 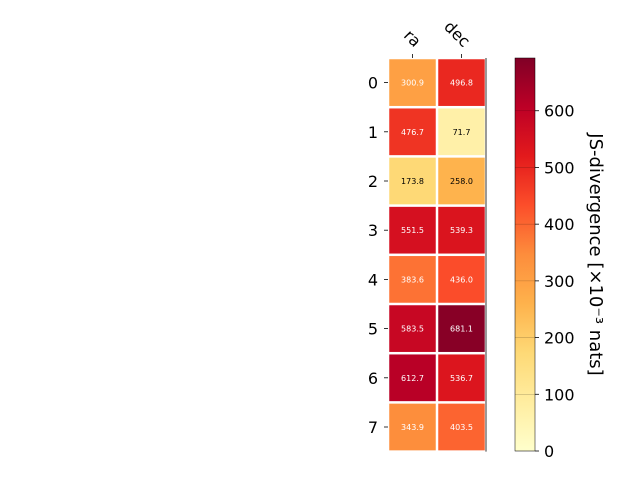 I want to click on row-tick-label: 2, so click(x=373, y=181).